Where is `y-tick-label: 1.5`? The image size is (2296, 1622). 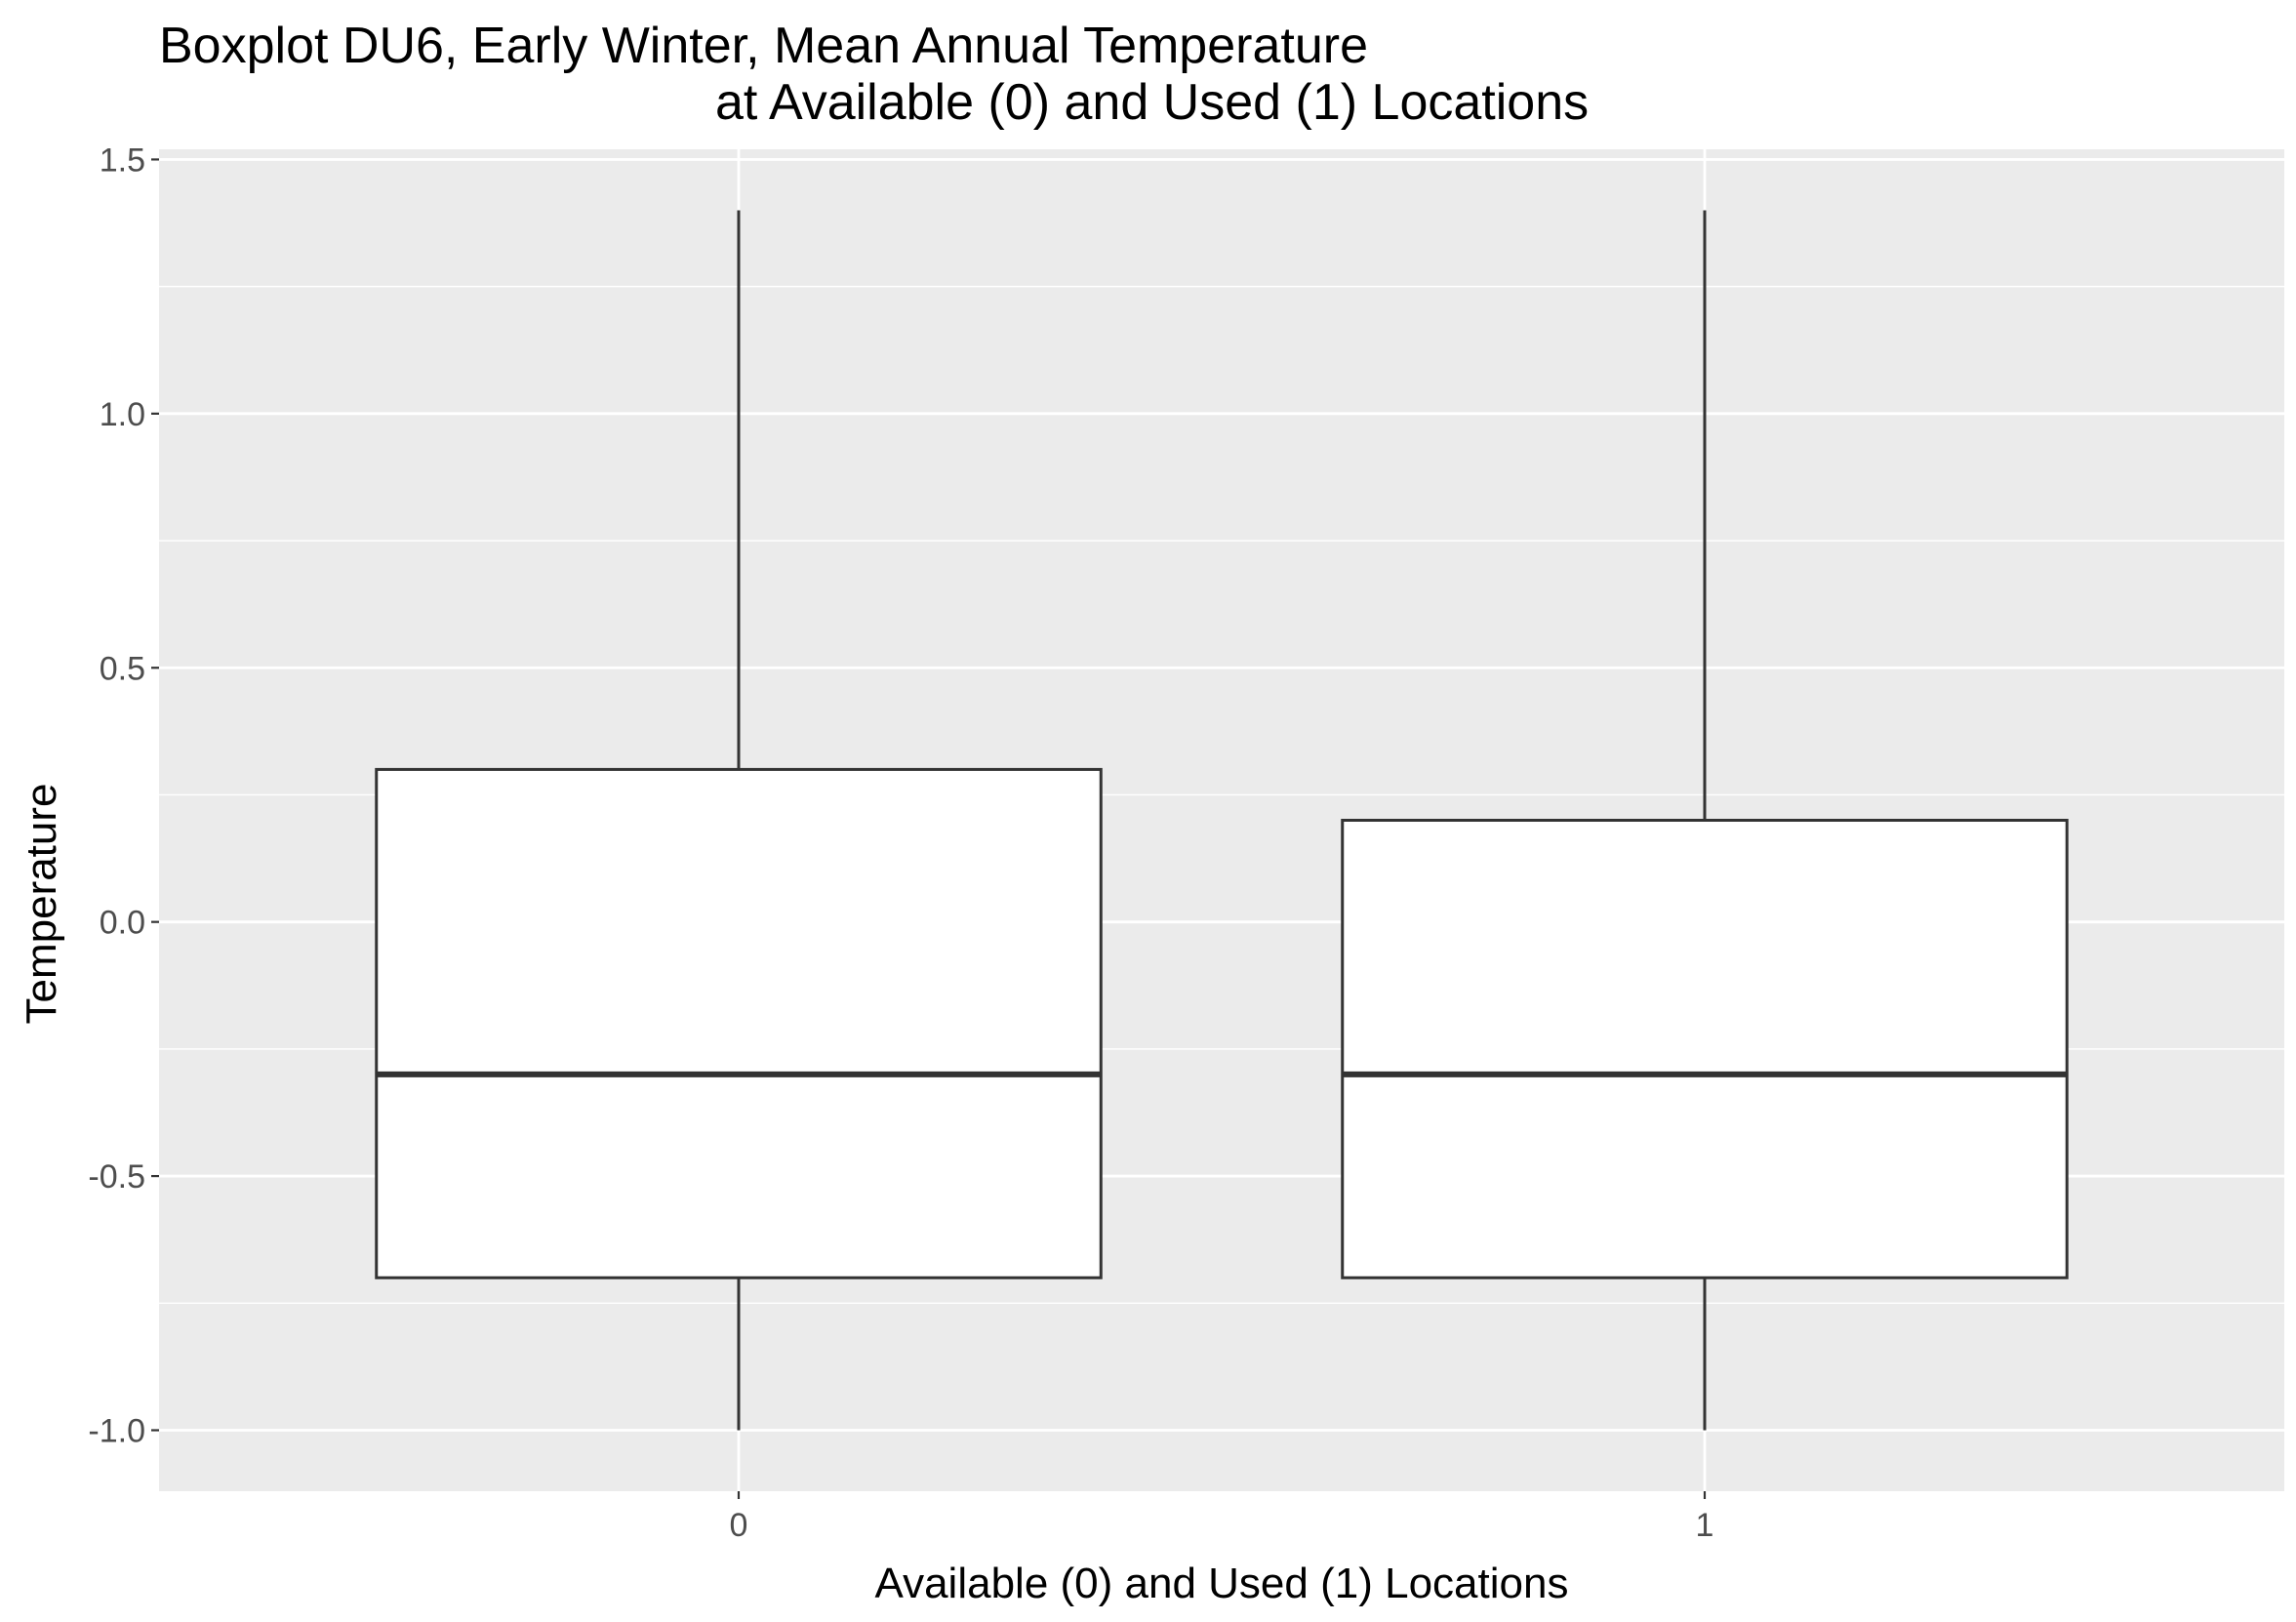 y-tick-label: 1.5 is located at coordinates (123, 160).